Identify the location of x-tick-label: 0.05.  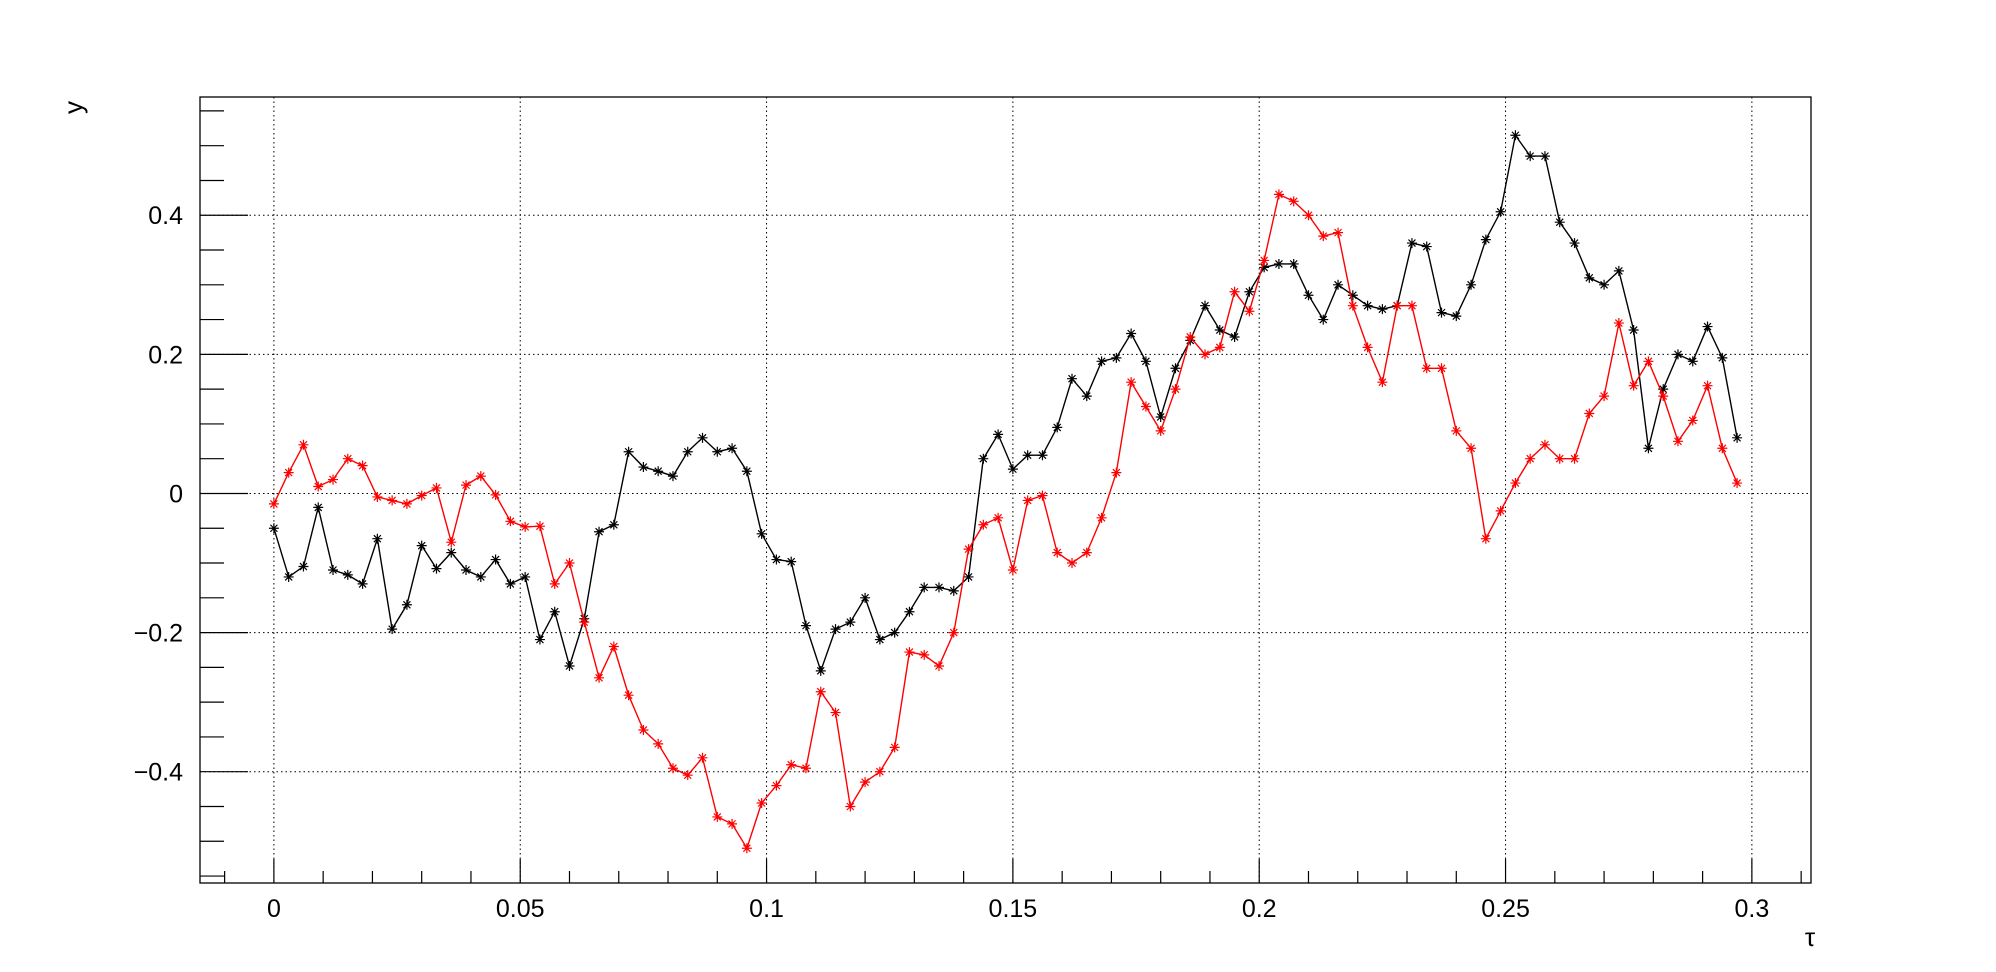
(520, 909).